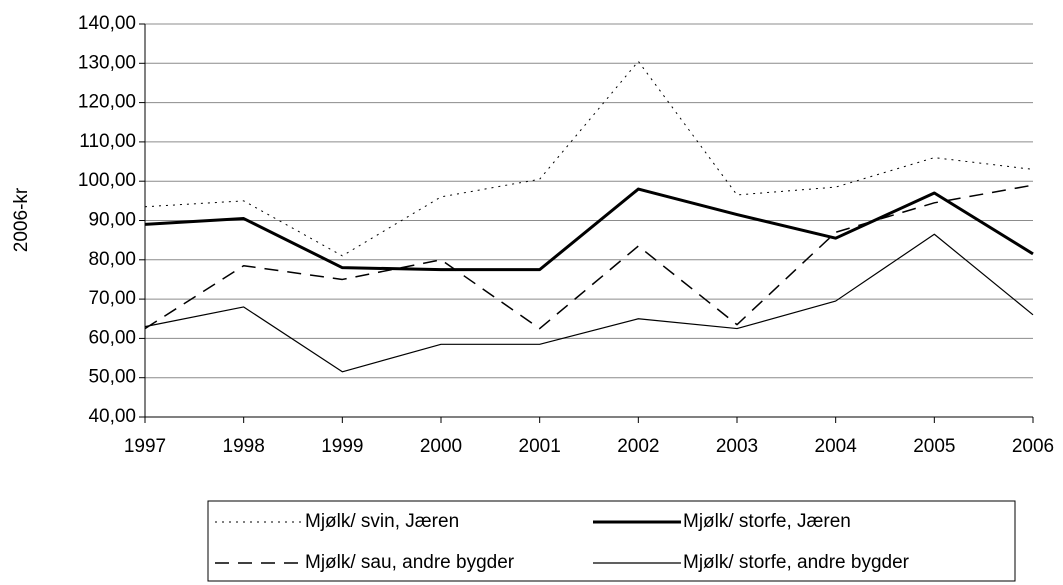 The image size is (1063, 585). Describe the element at coordinates (112, 337) in the screenshot. I see `y-tick-label: 60,00` at that location.